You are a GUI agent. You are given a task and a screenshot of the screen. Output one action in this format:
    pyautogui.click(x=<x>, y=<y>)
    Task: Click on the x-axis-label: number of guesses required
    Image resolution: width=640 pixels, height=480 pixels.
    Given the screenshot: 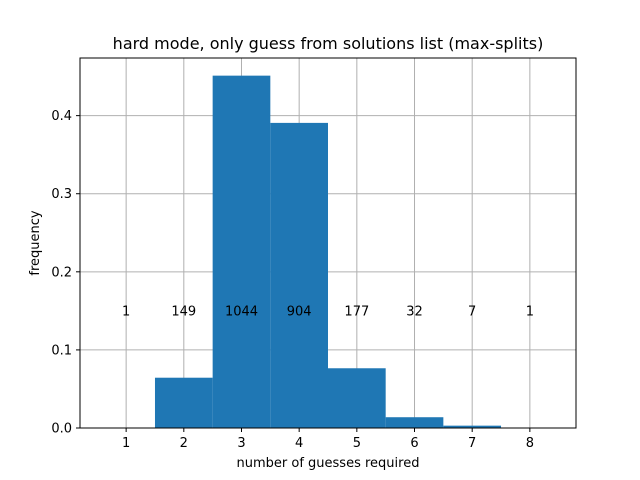 What is the action you would take?
    pyautogui.click(x=328, y=463)
    